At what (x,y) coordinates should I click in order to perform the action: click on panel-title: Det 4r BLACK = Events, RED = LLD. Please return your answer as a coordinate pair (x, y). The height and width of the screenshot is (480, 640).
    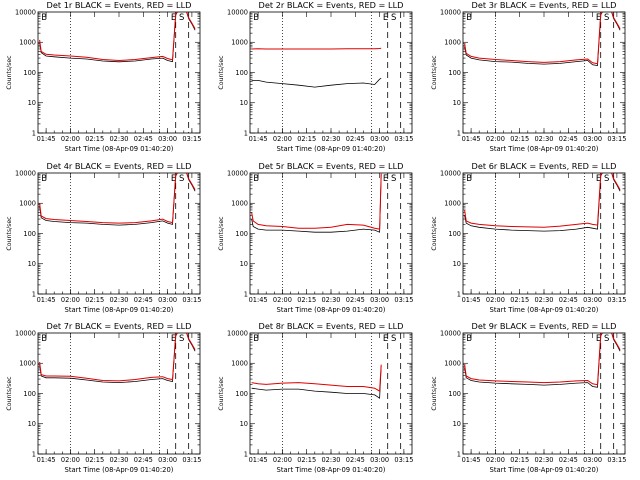
    Looking at the image, I should click on (119, 166).